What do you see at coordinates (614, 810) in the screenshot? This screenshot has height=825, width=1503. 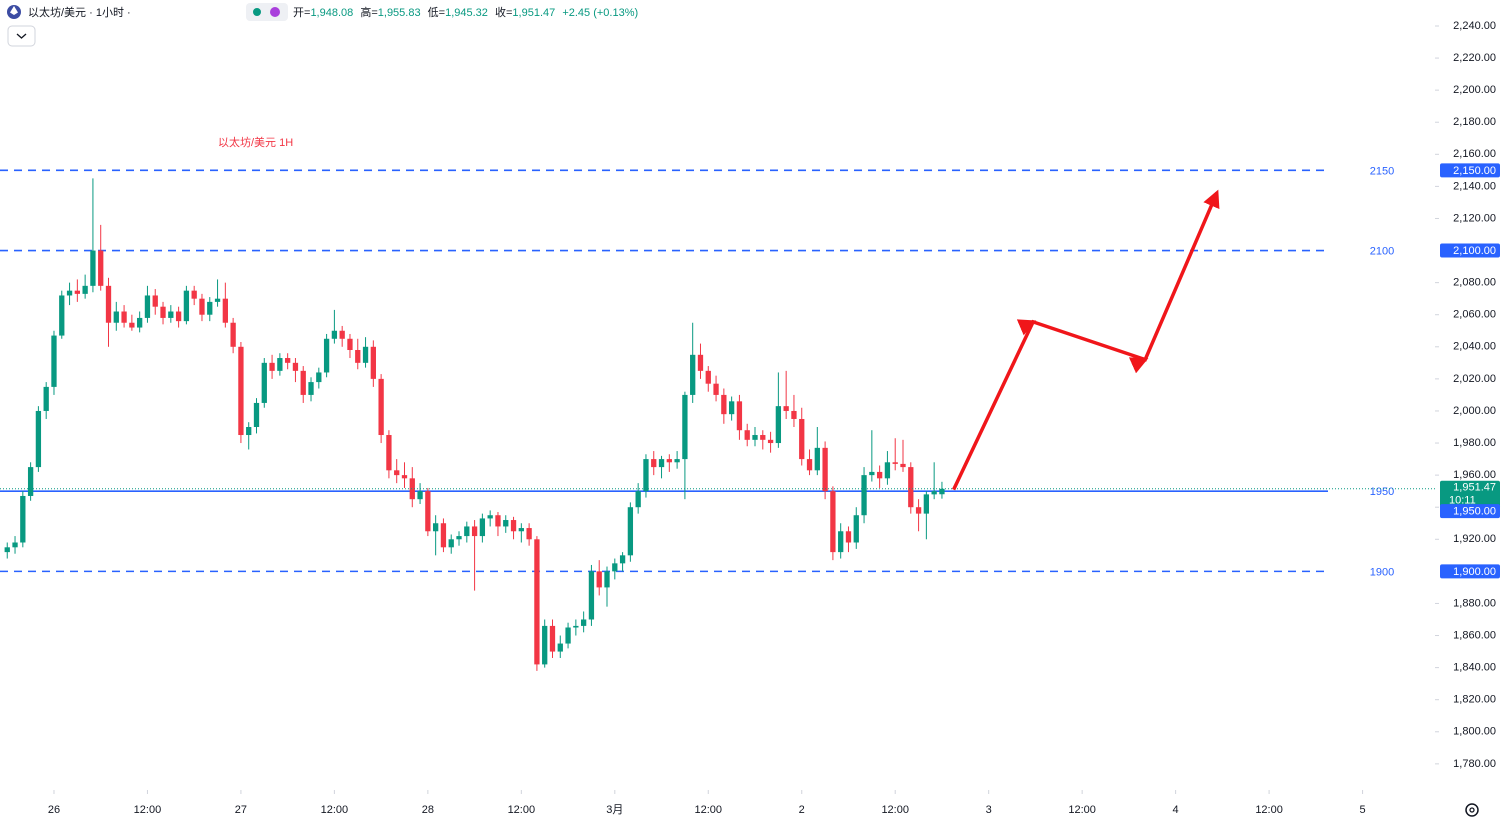 I see `x-tick-label: 3月` at bounding box center [614, 810].